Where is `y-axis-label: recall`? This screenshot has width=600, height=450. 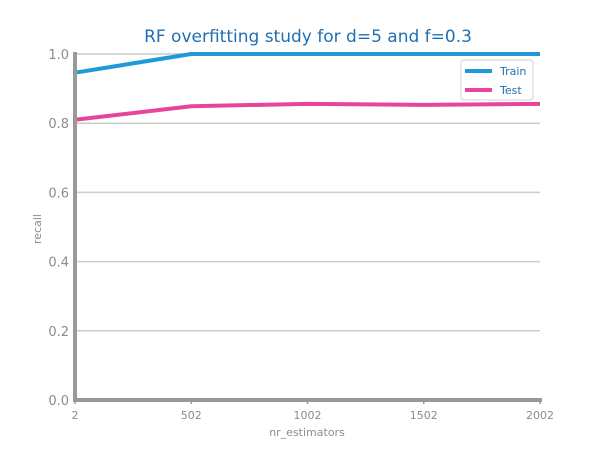
y-axis-label: recall is located at coordinates (37, 229).